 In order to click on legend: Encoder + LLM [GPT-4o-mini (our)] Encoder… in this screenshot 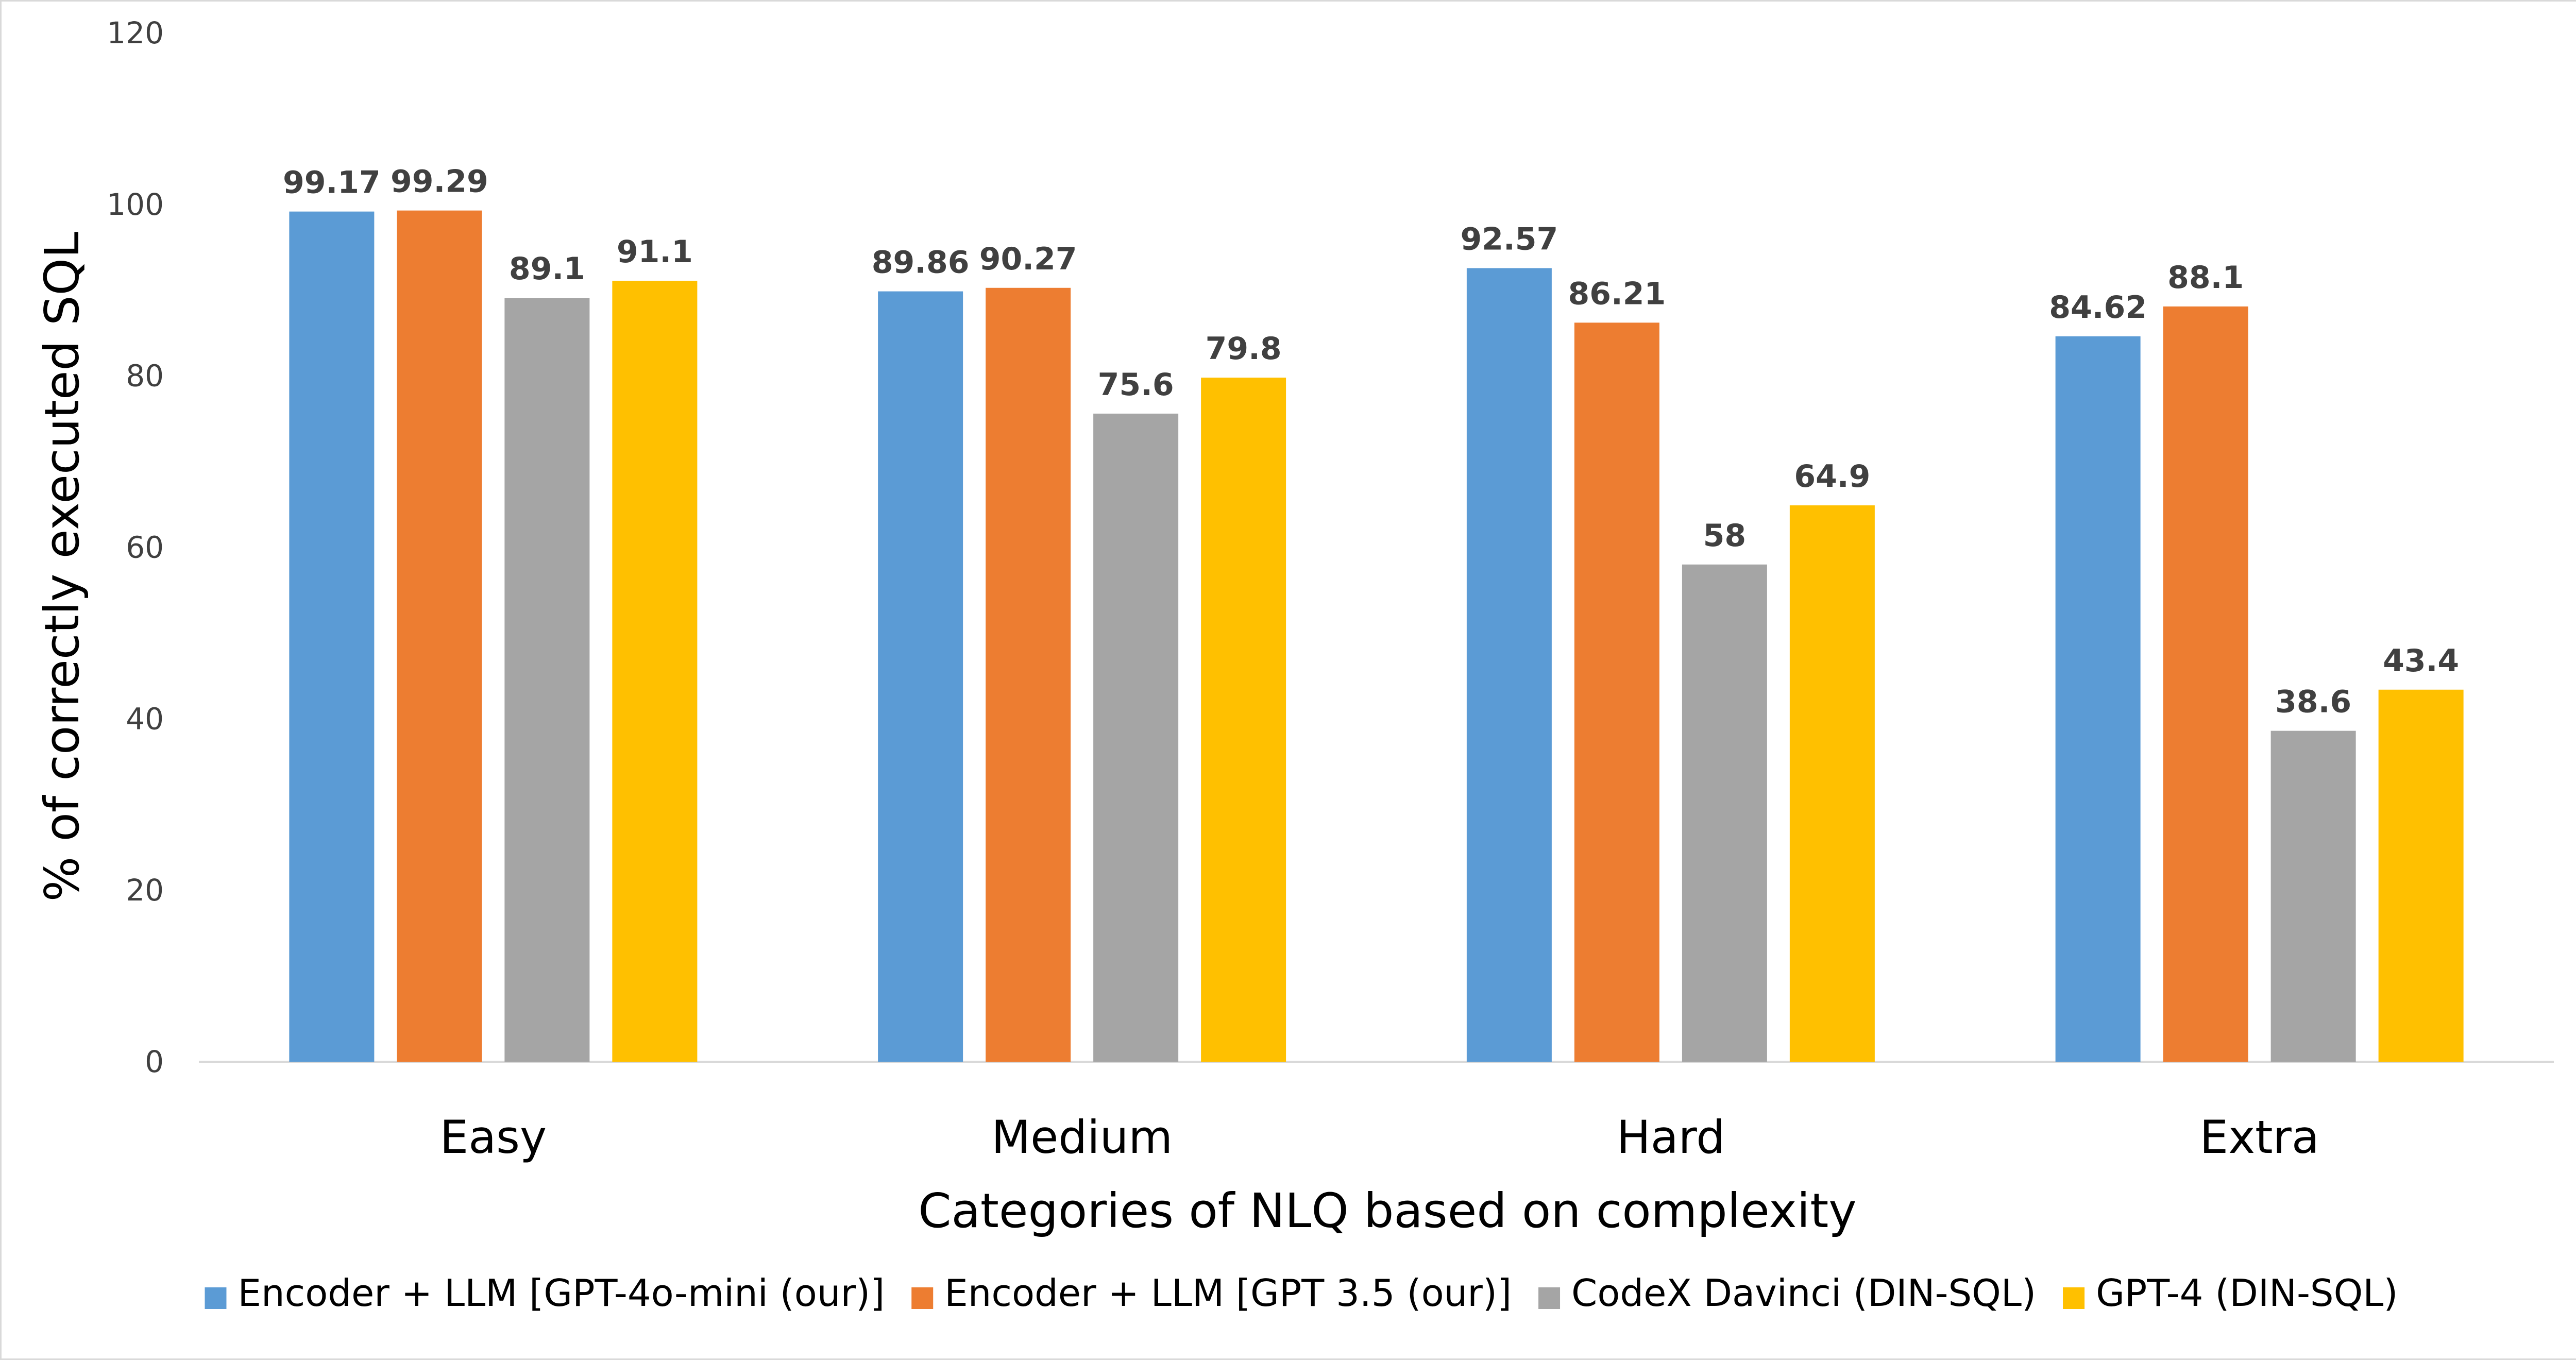, I will do `click(1301, 1293)`.